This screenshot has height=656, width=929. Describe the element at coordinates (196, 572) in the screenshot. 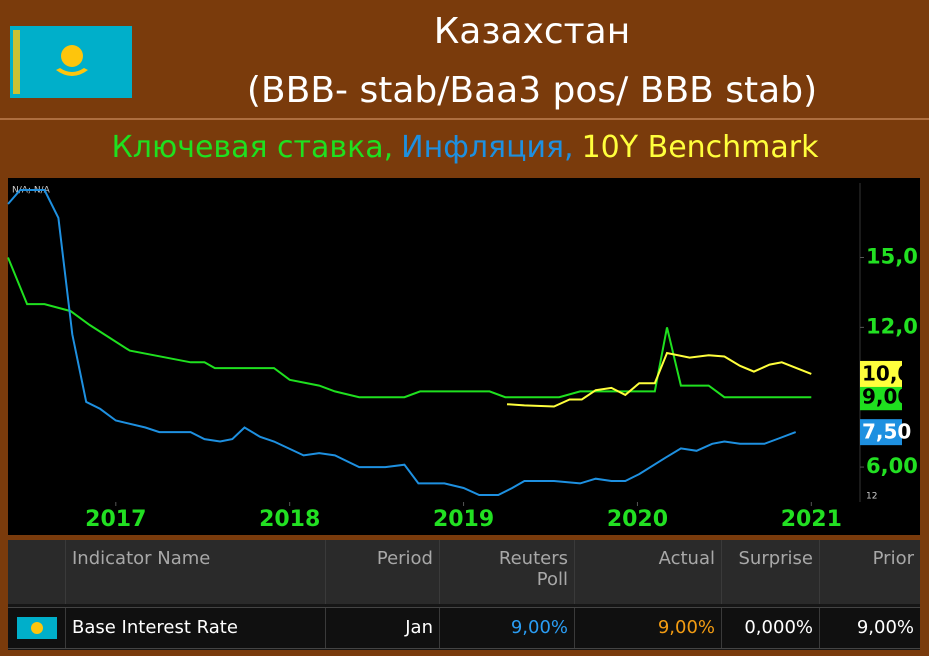

I see `column-header: Indicator Name` at that location.